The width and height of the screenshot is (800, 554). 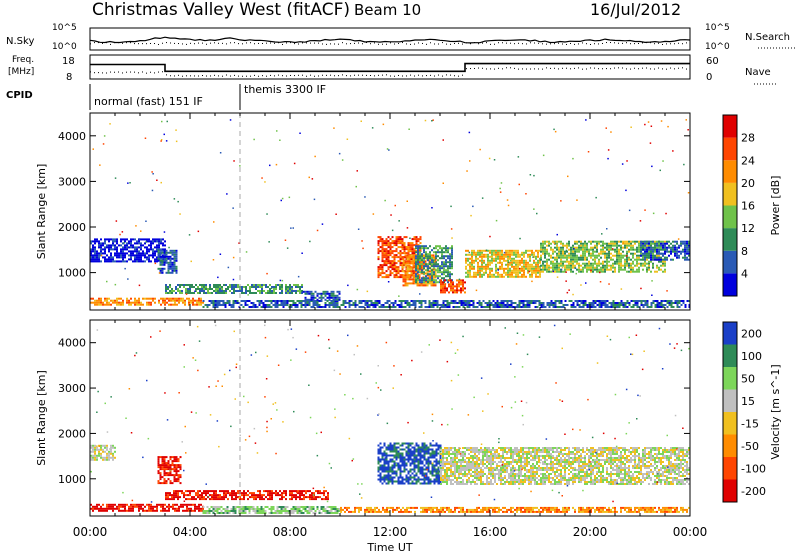 I want to click on freq-tick-bottom: 8, so click(x=69, y=77).